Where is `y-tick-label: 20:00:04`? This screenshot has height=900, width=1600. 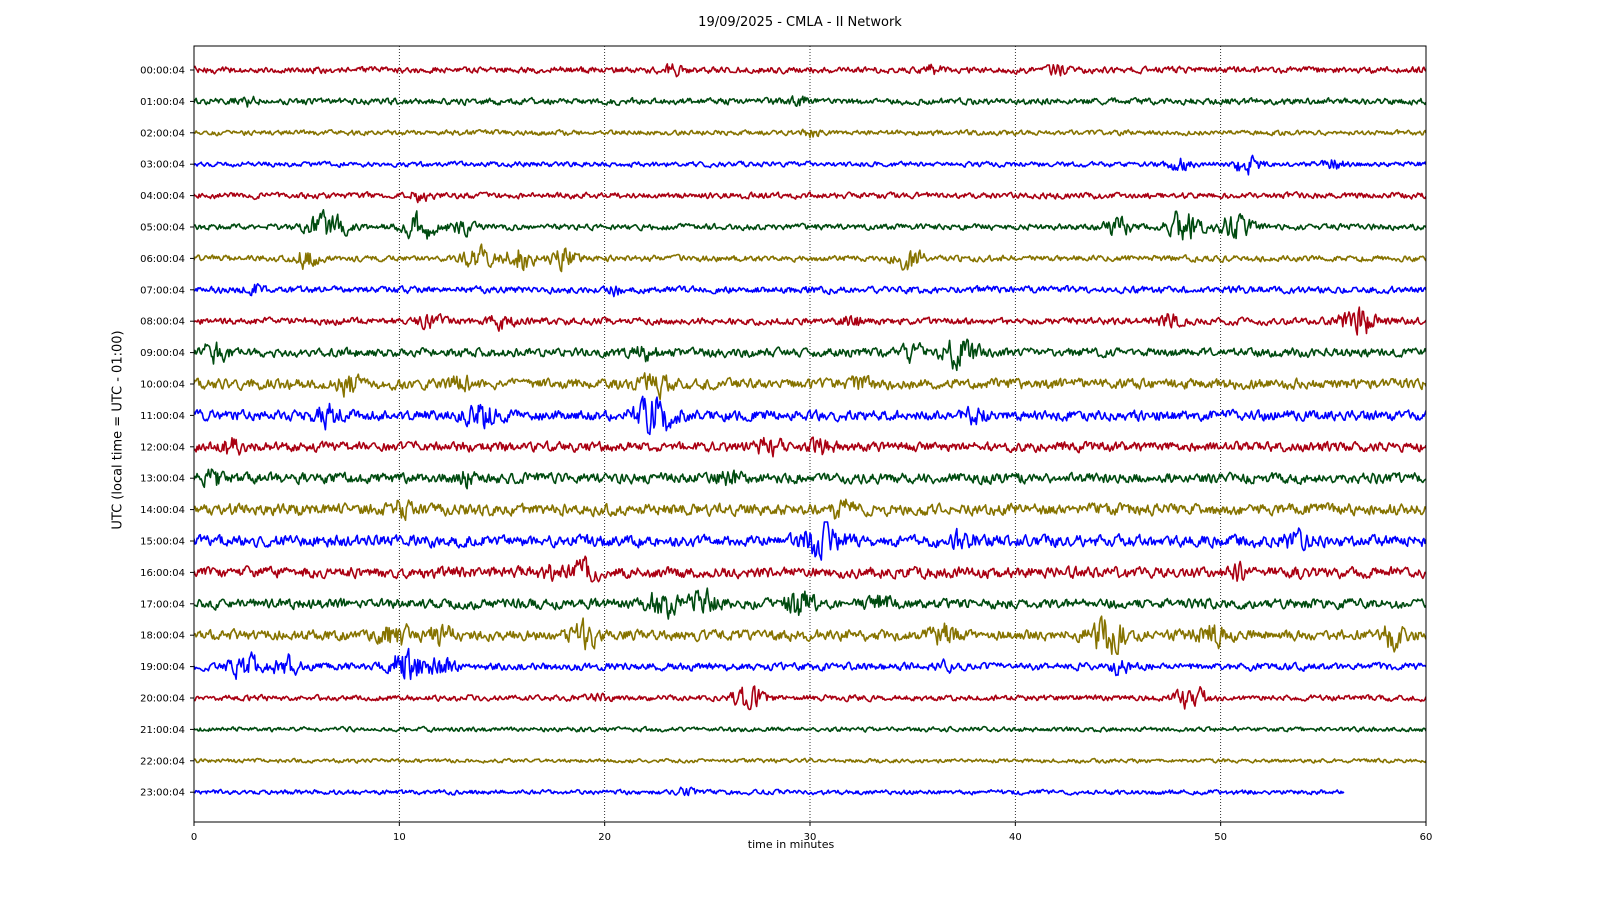 y-tick-label: 20:00:04 is located at coordinates (162, 699).